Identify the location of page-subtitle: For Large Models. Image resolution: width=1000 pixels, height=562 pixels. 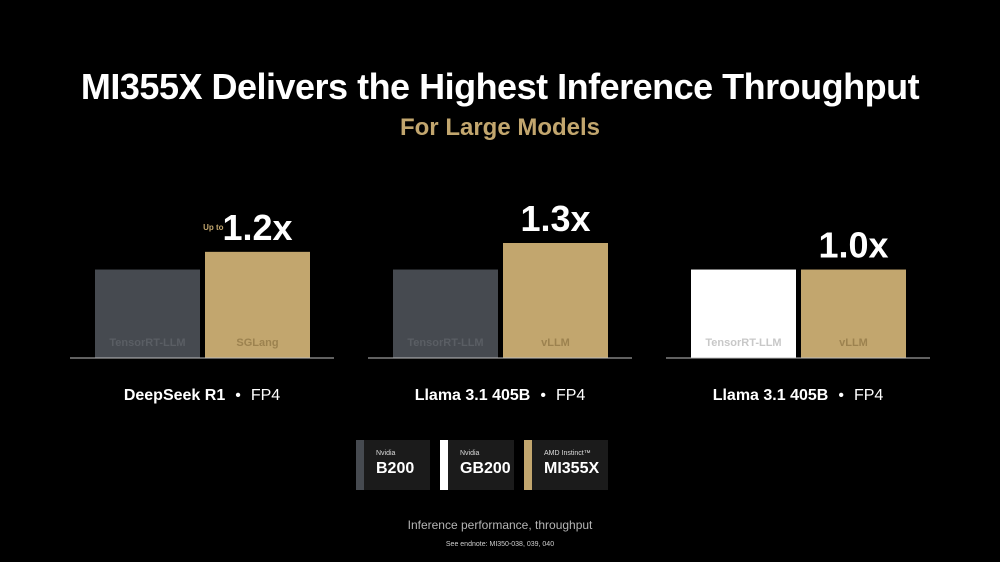
(500, 127).